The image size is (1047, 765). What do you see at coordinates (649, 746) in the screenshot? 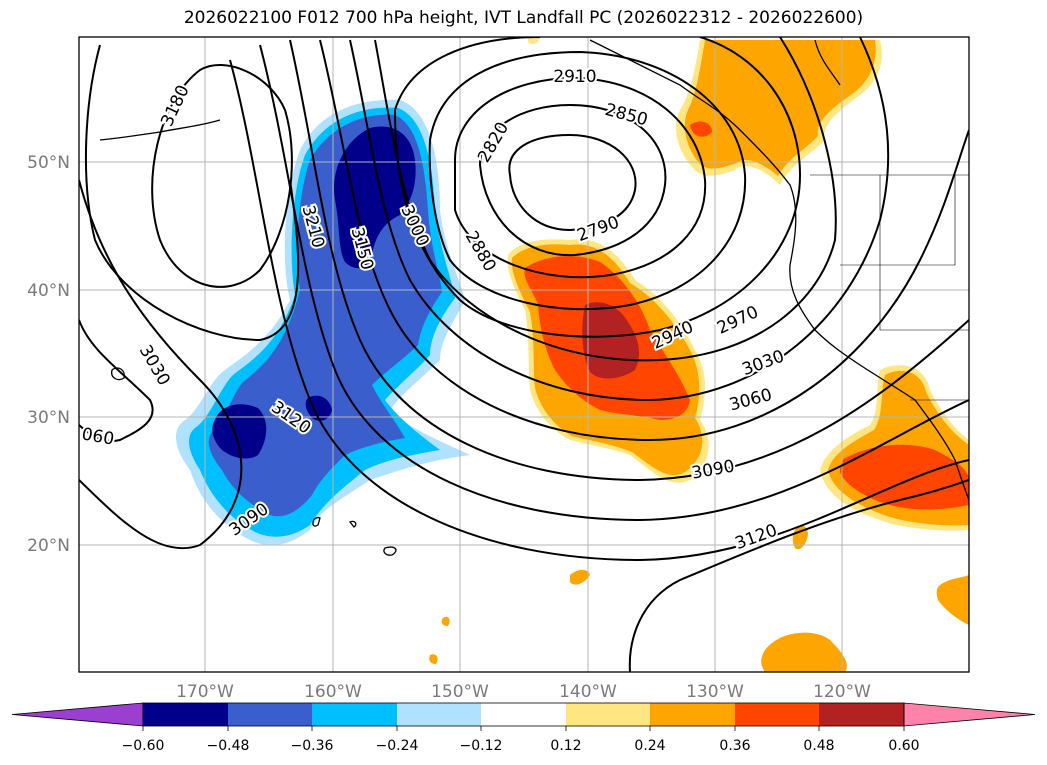
I see `colorbar-tick-label: 0.24` at bounding box center [649, 746].